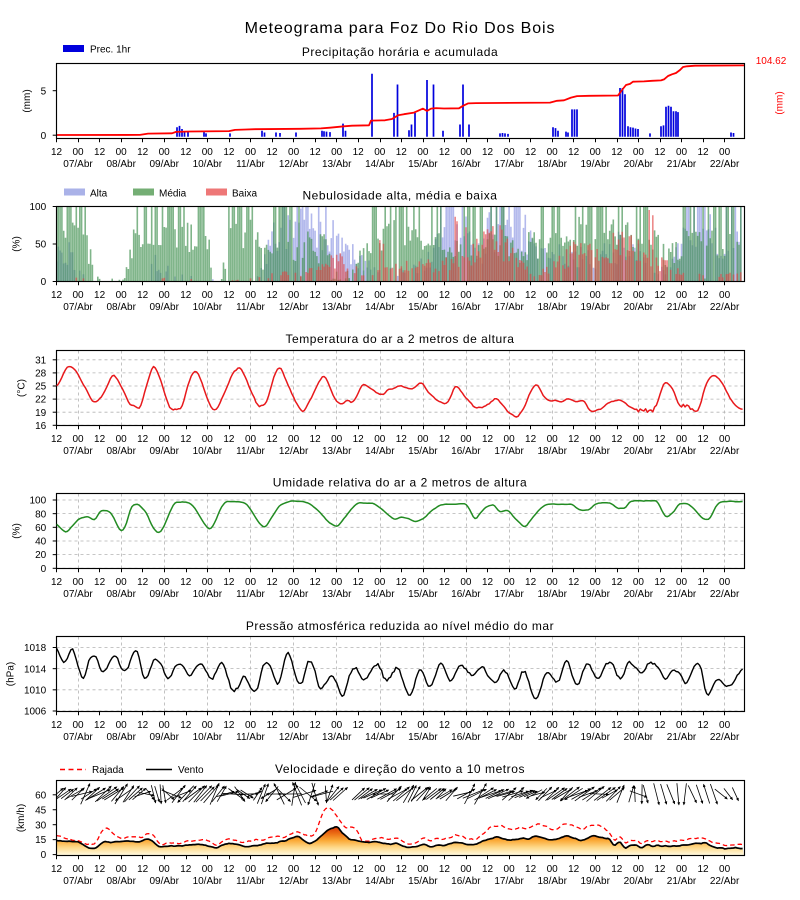 Image resolution: width=800 pixels, height=900 pixels. Describe the element at coordinates (44, 91) in the screenshot. I see `svg-text: 5` at that location.